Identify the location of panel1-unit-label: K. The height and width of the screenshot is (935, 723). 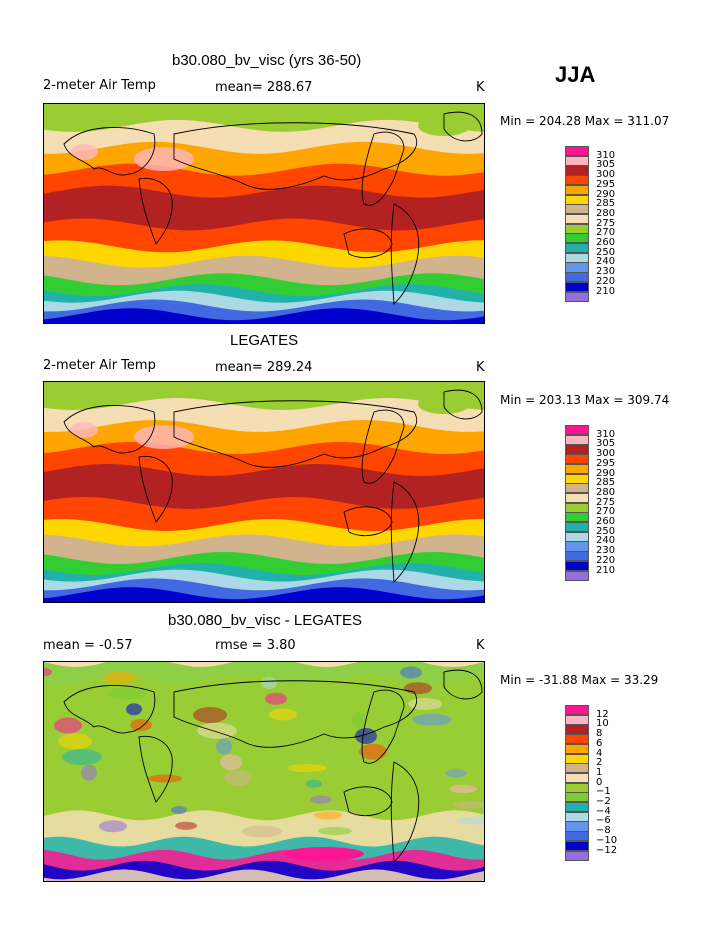
(480, 87).